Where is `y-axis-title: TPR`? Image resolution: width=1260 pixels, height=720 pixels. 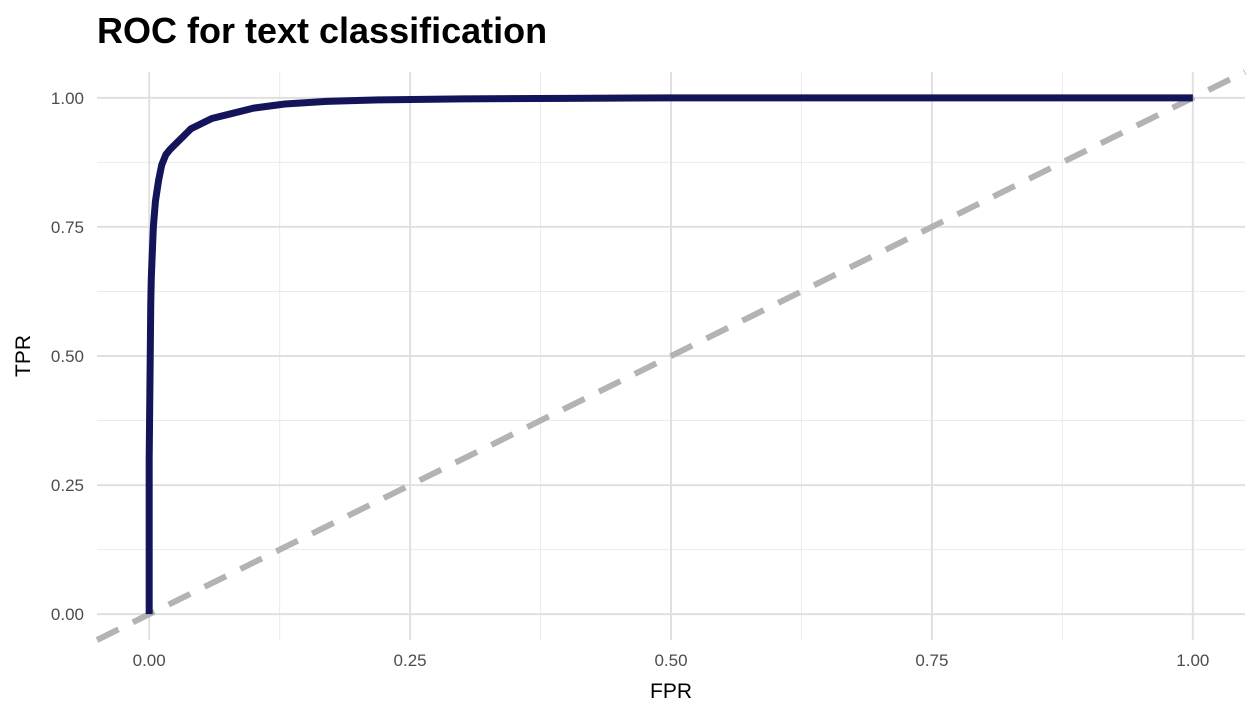
y-axis-title: TPR is located at coordinates (23, 356).